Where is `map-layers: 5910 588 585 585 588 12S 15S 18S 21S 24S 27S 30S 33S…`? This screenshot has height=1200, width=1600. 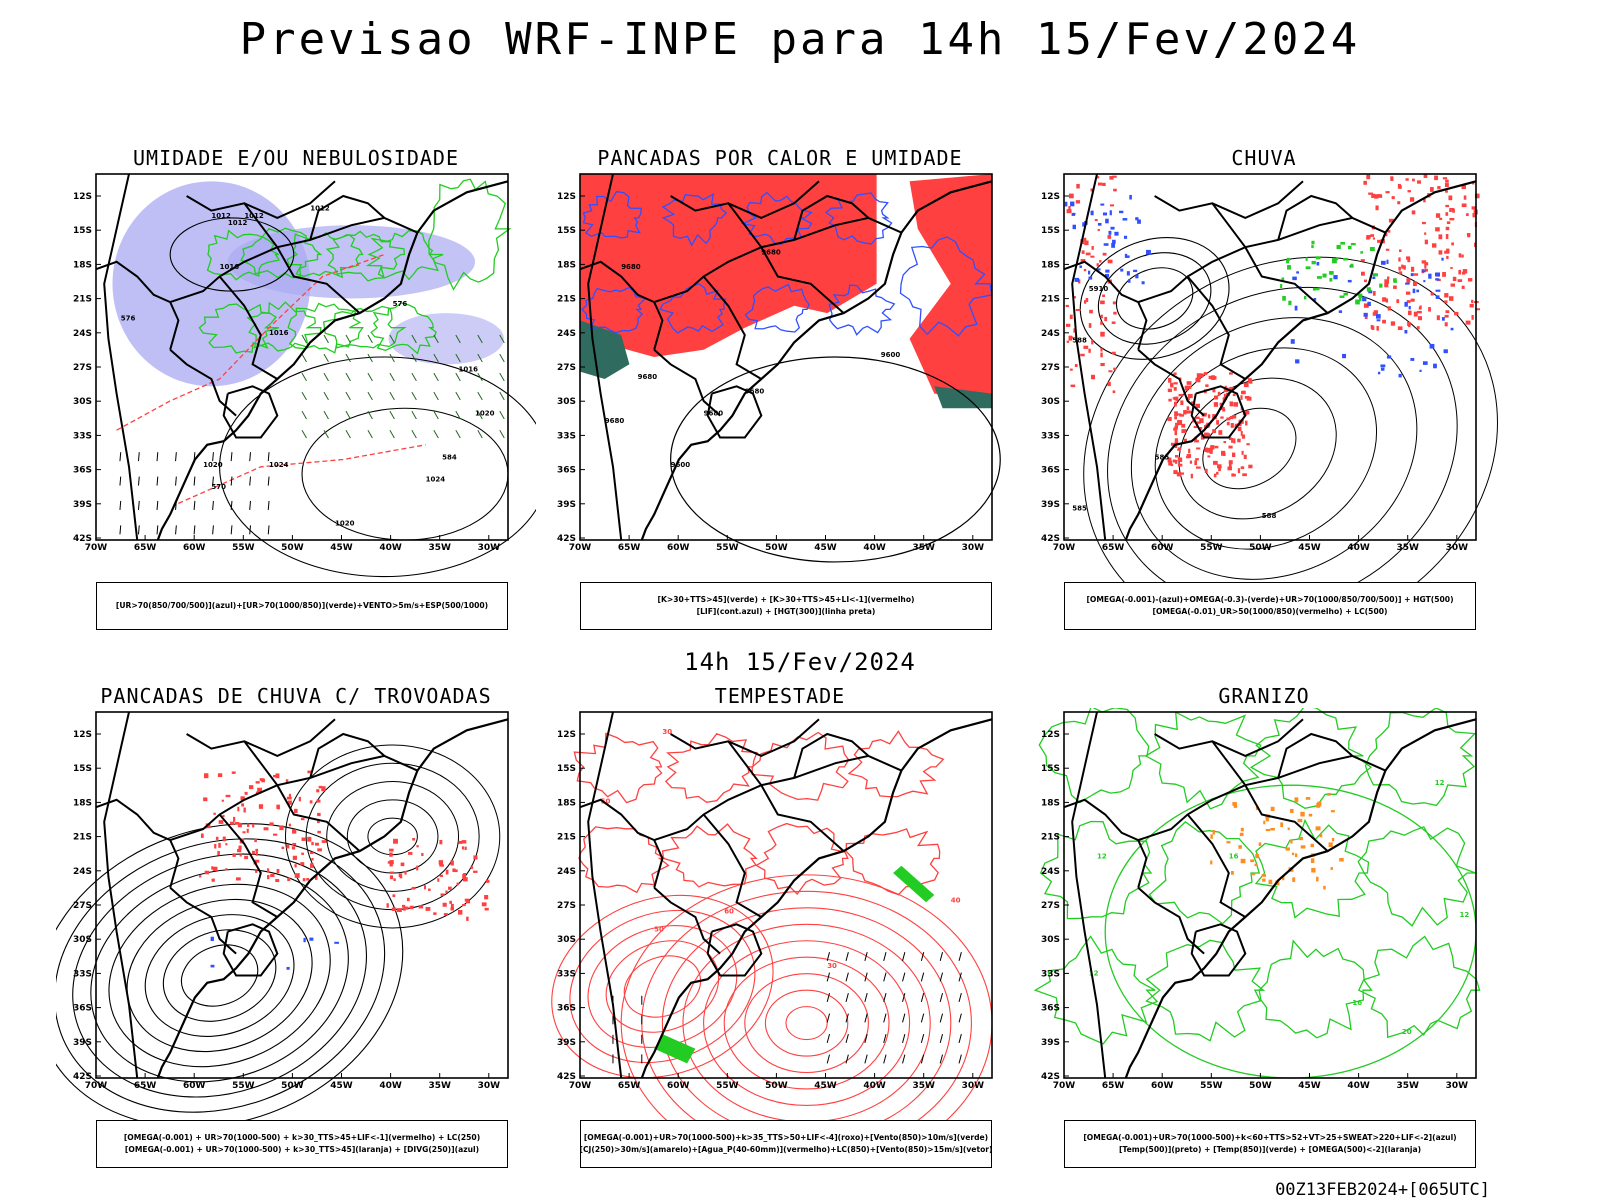
map-layers: 5910 588 585 585 588 12S 15S 18S 21S 24S 27S 30S 33S… is located at coordinates (1269, 377).